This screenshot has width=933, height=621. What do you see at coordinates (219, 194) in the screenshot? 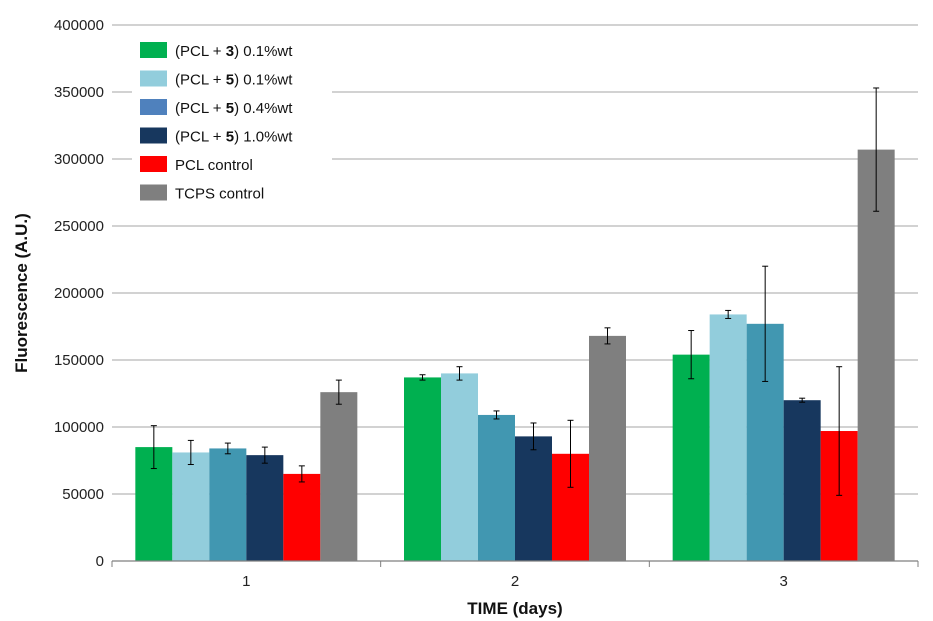
I see `legend-label: TCPS control` at bounding box center [219, 194].